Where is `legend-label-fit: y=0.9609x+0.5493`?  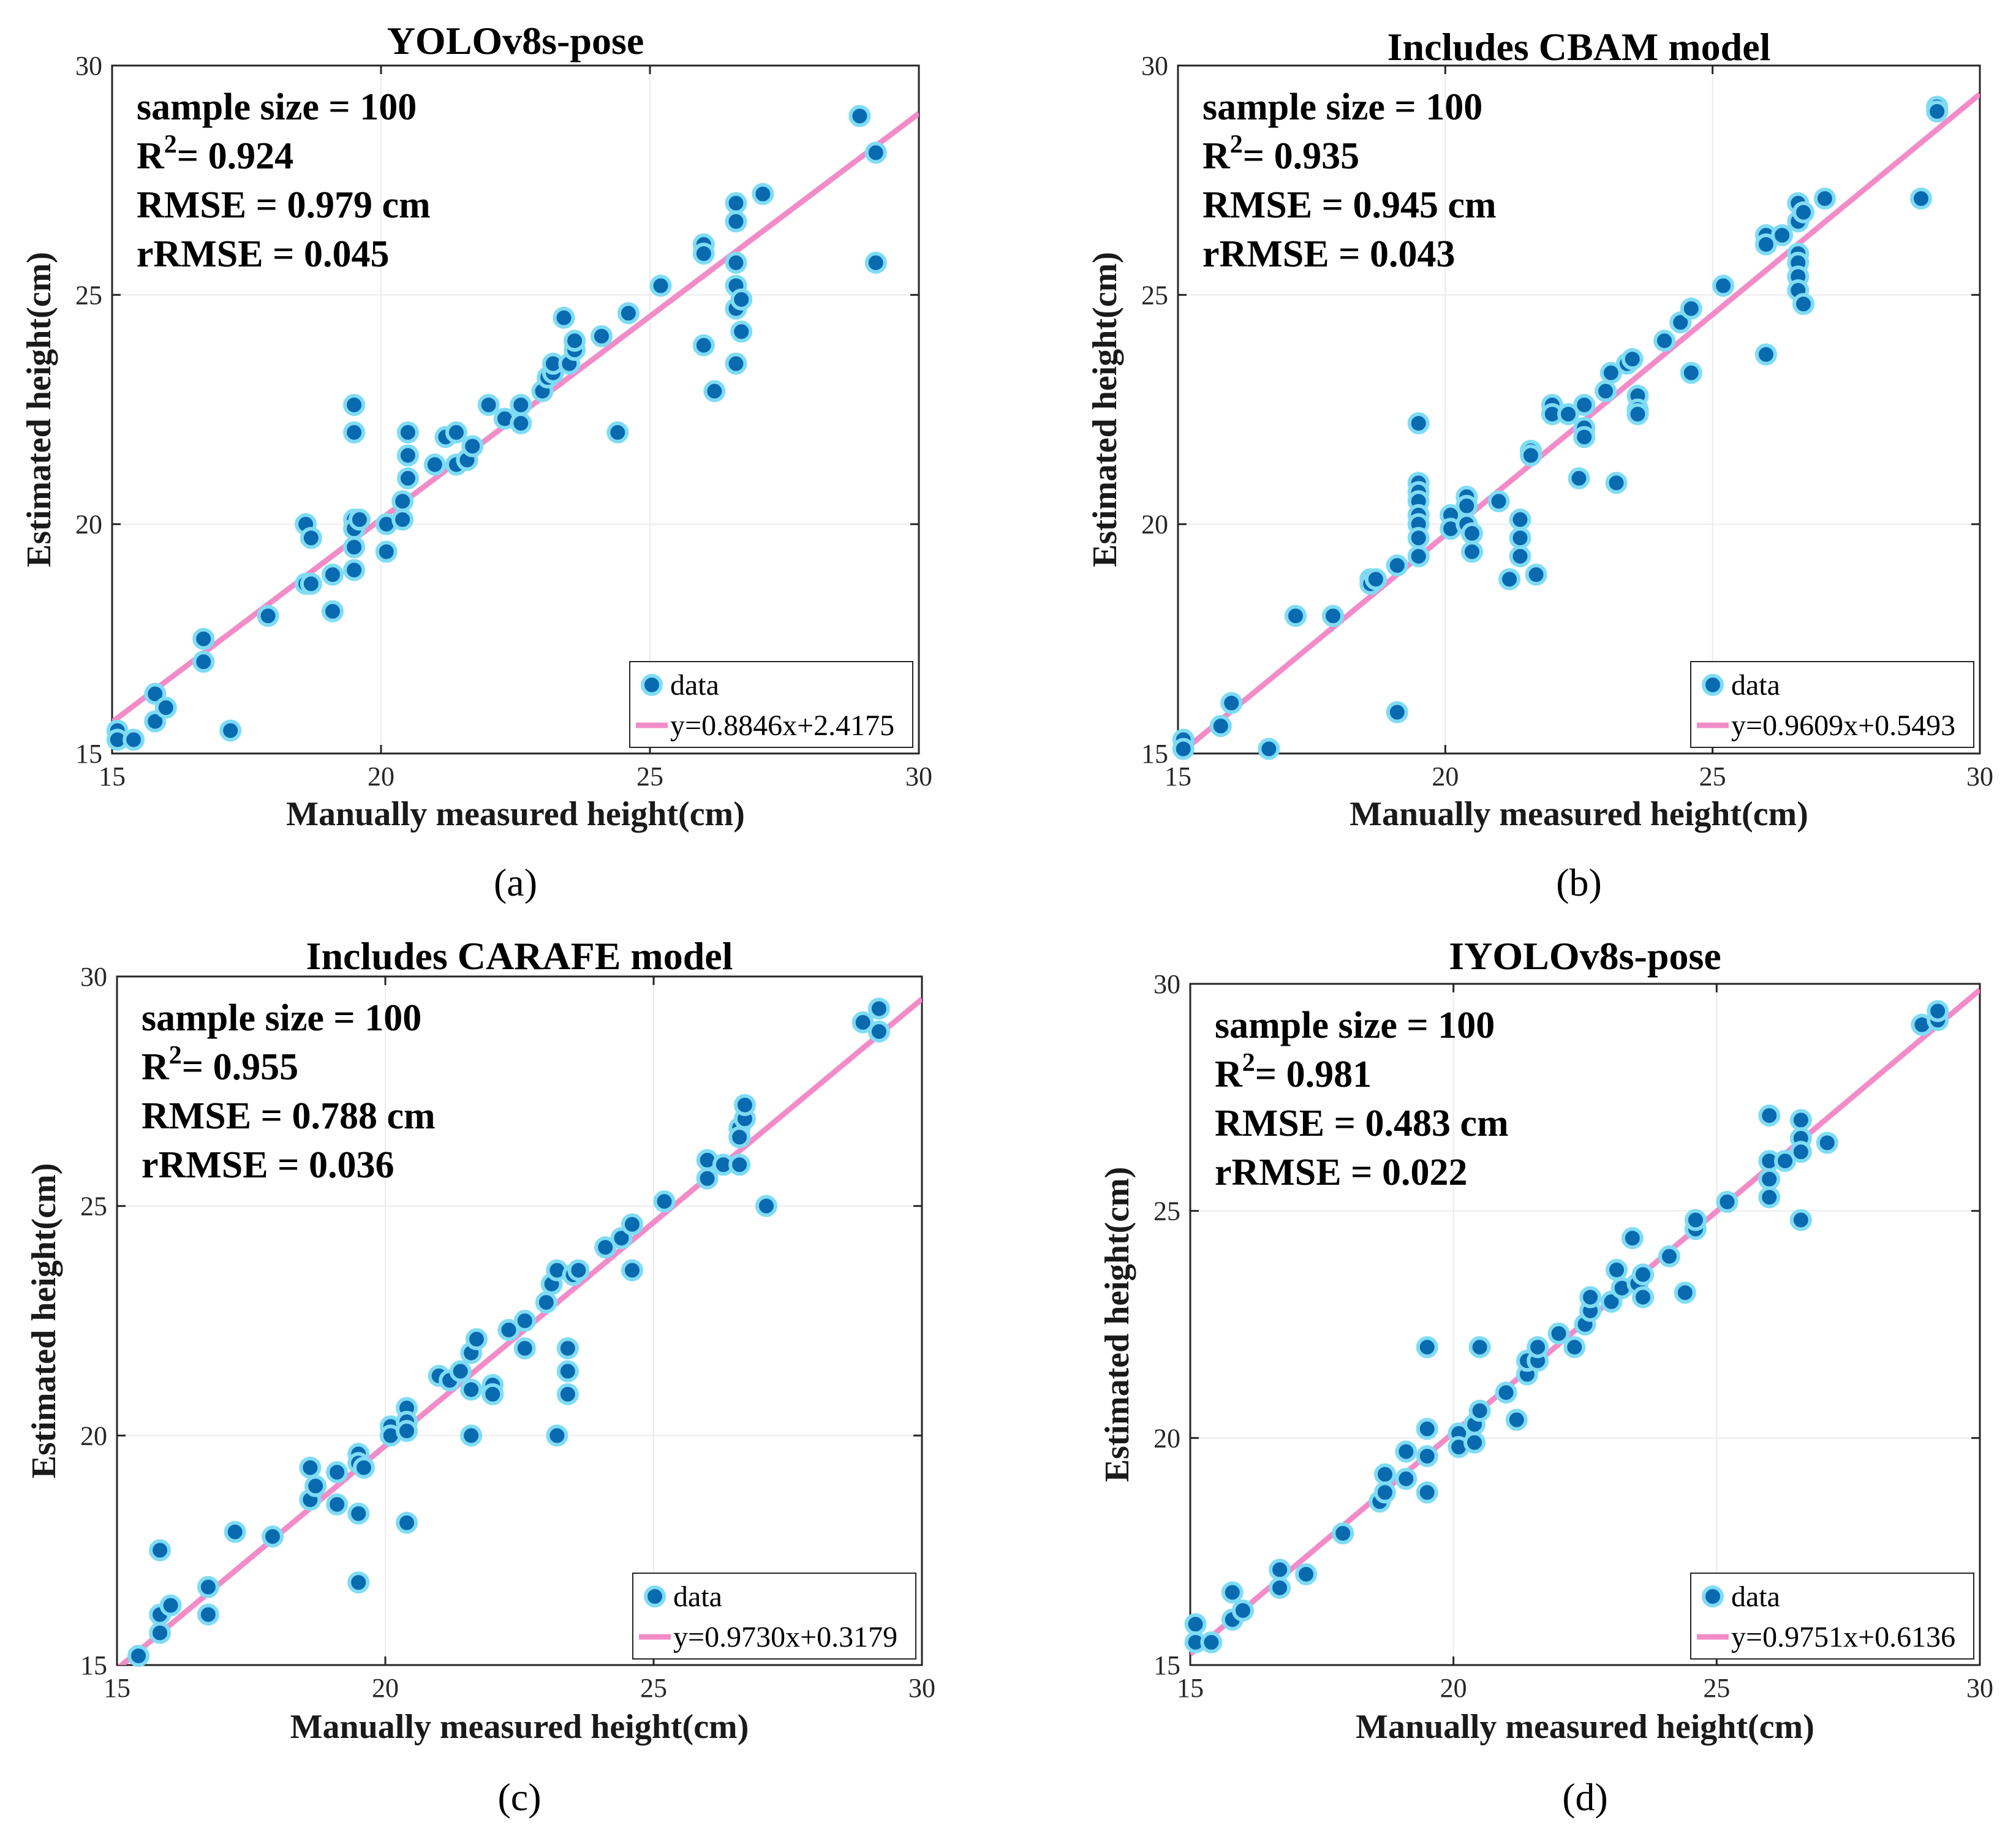 legend-label-fit: y=0.9609x+0.5493 is located at coordinates (1843, 725).